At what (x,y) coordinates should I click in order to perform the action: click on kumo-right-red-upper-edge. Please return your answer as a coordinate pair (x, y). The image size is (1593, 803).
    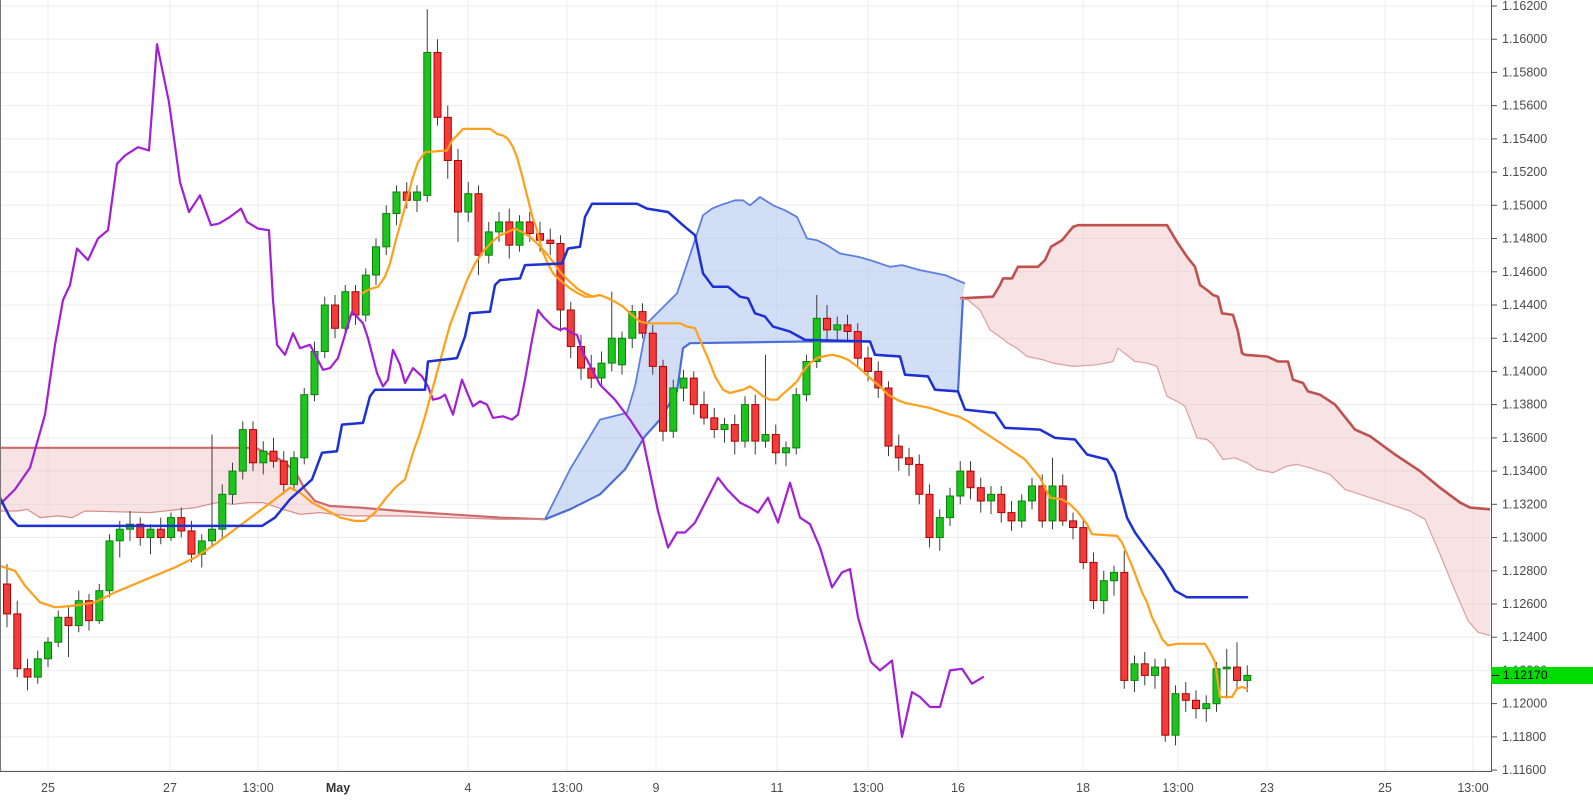
    Looking at the image, I should click on (1225, 367).